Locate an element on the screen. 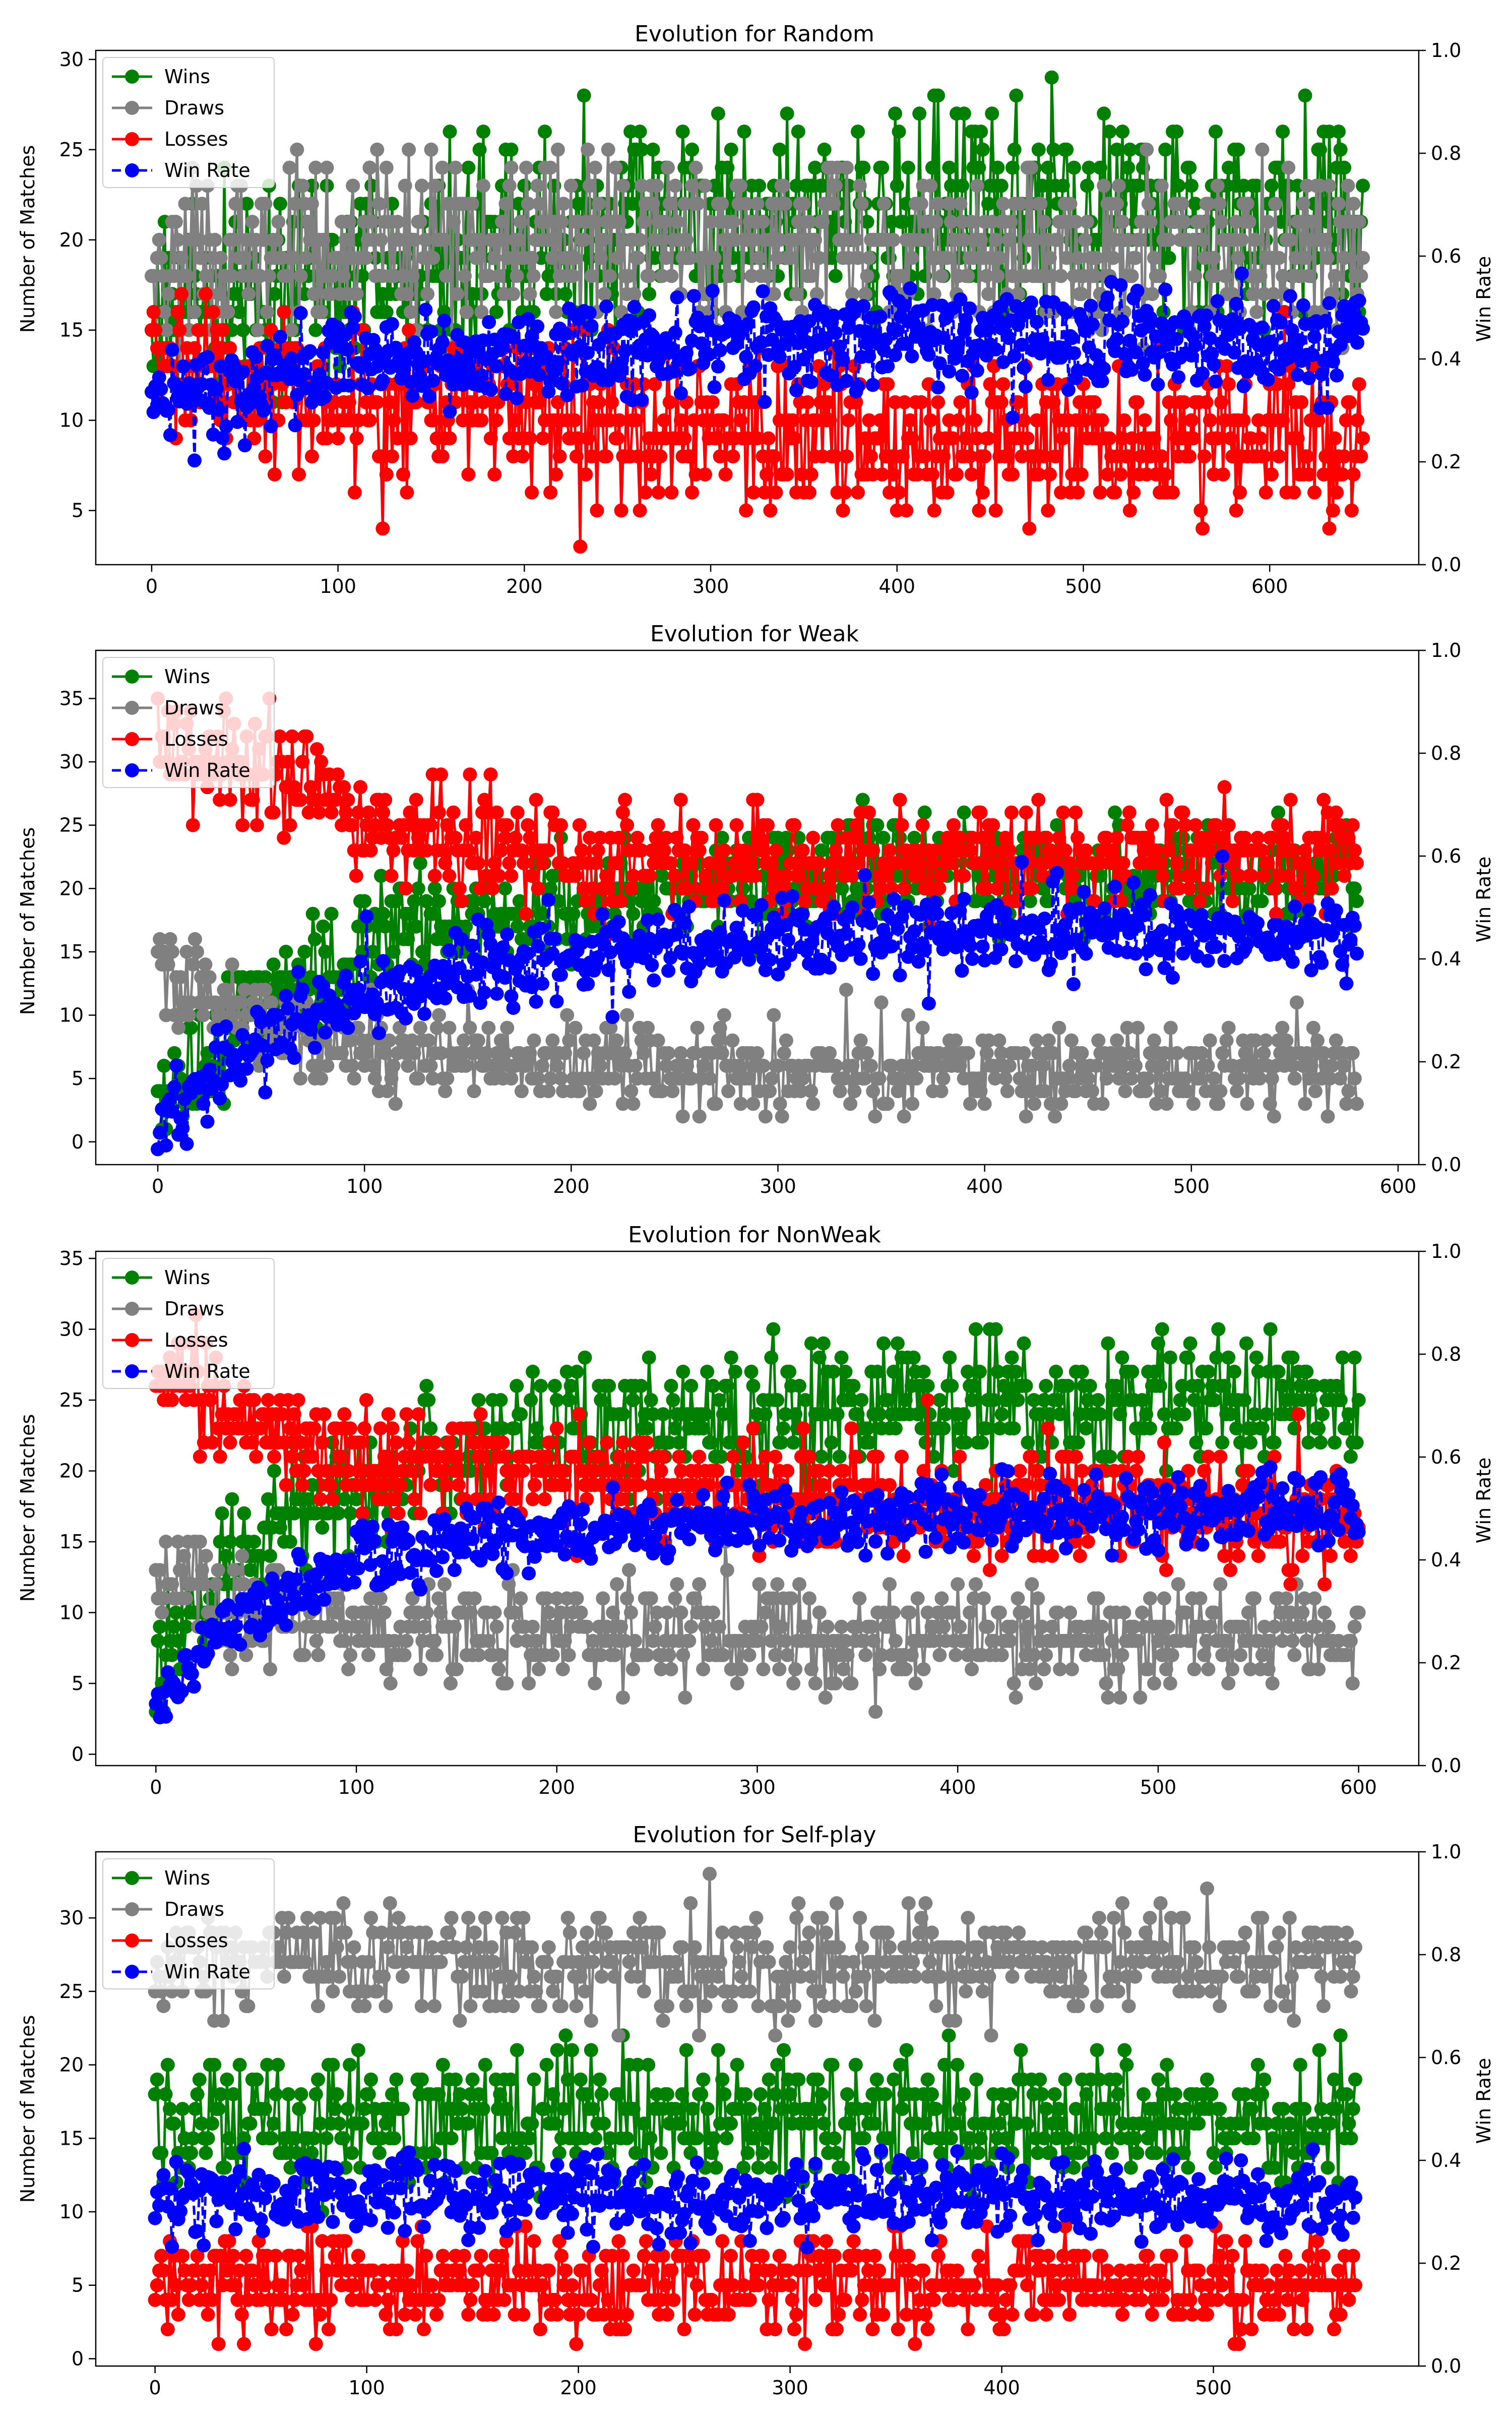  legend-label: Win Rate is located at coordinates (207, 170).